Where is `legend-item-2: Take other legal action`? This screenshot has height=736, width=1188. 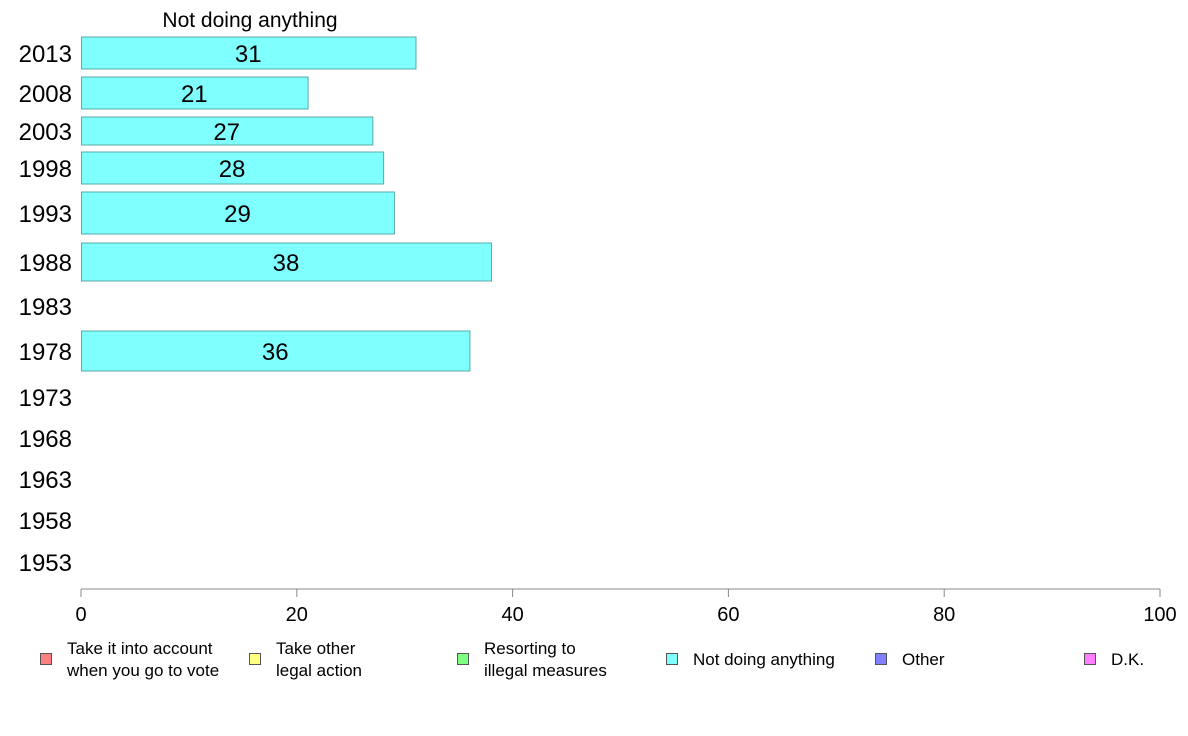 legend-item-2: Take other legal action is located at coordinates (305, 659).